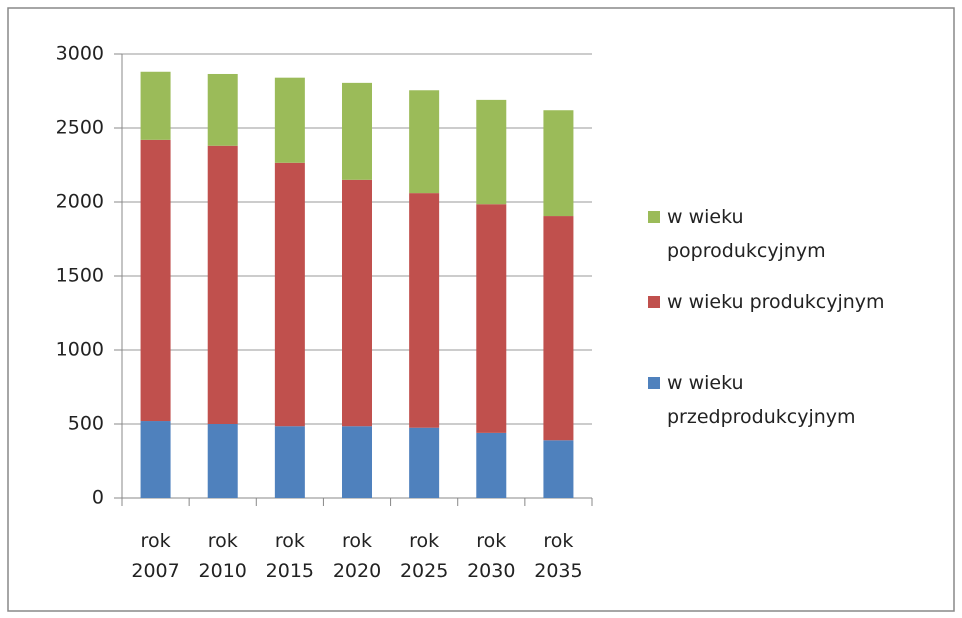  I want to click on x-tick-label: rok 2007, so click(155, 556).